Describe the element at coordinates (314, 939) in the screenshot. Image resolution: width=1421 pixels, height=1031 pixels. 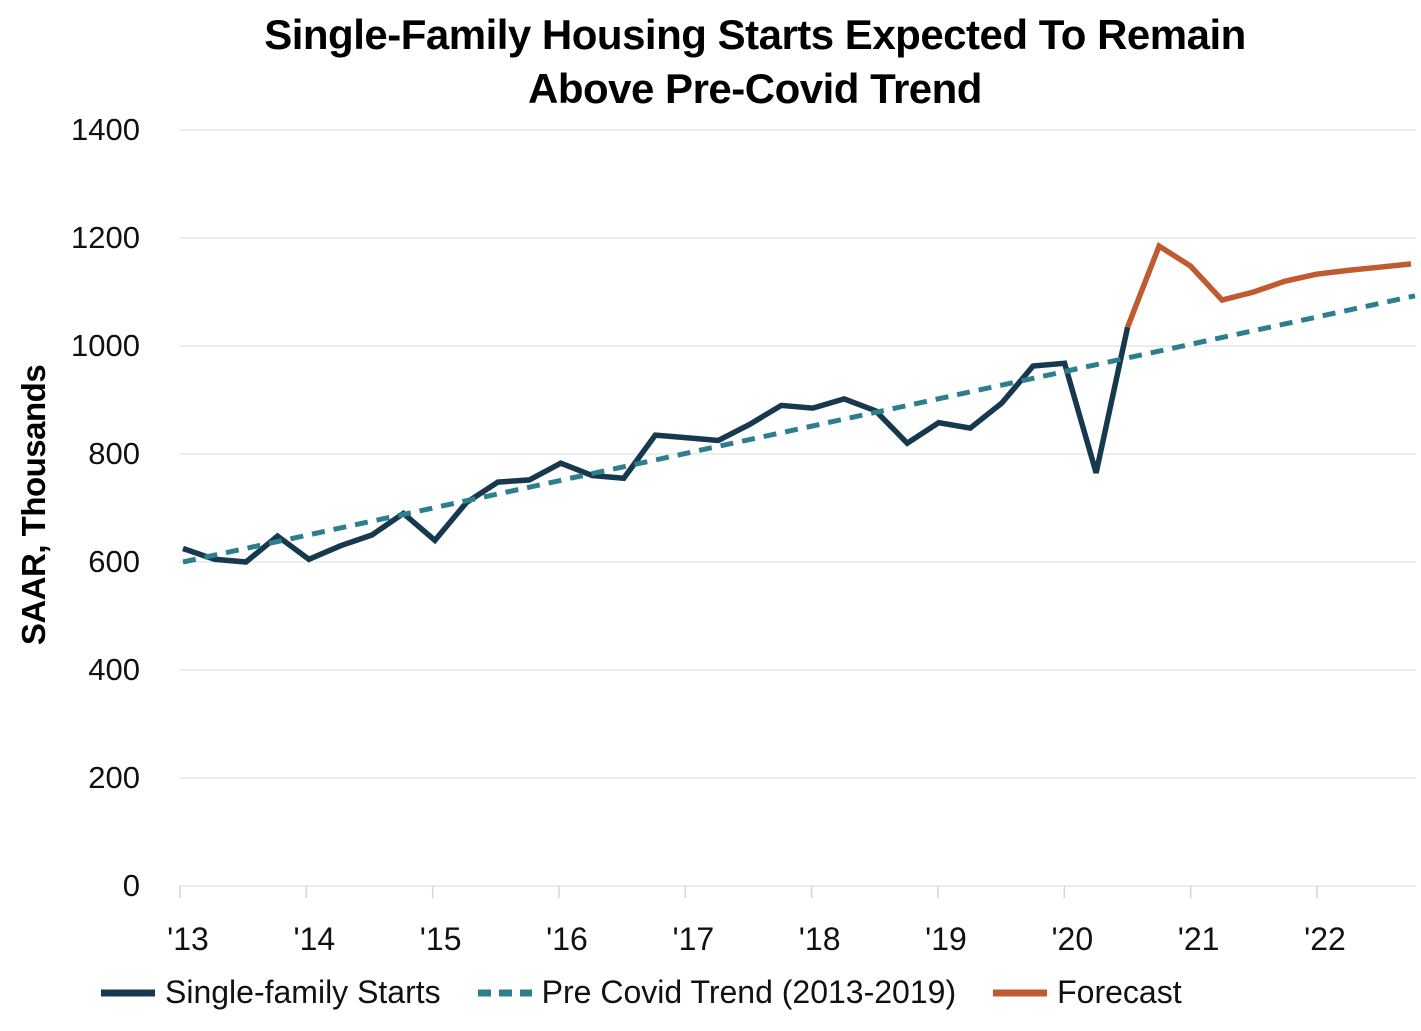
I see `x-tick-label-14: '14` at that location.